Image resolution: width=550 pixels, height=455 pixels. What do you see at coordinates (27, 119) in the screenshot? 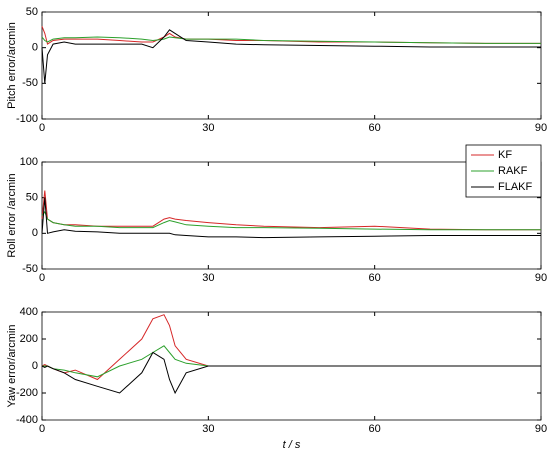
I see `y-tick-label: -100` at bounding box center [27, 119].